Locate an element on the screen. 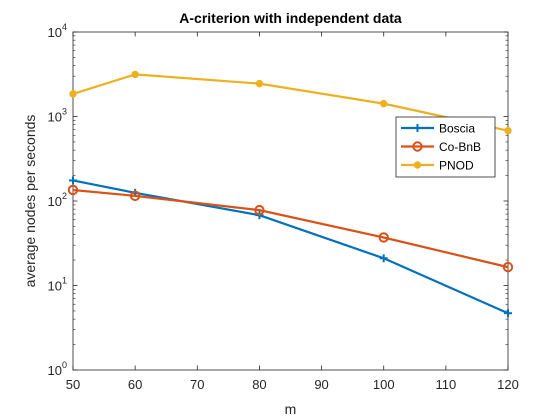 The image size is (560, 420). x-tick-label: 60 is located at coordinates (135, 384).